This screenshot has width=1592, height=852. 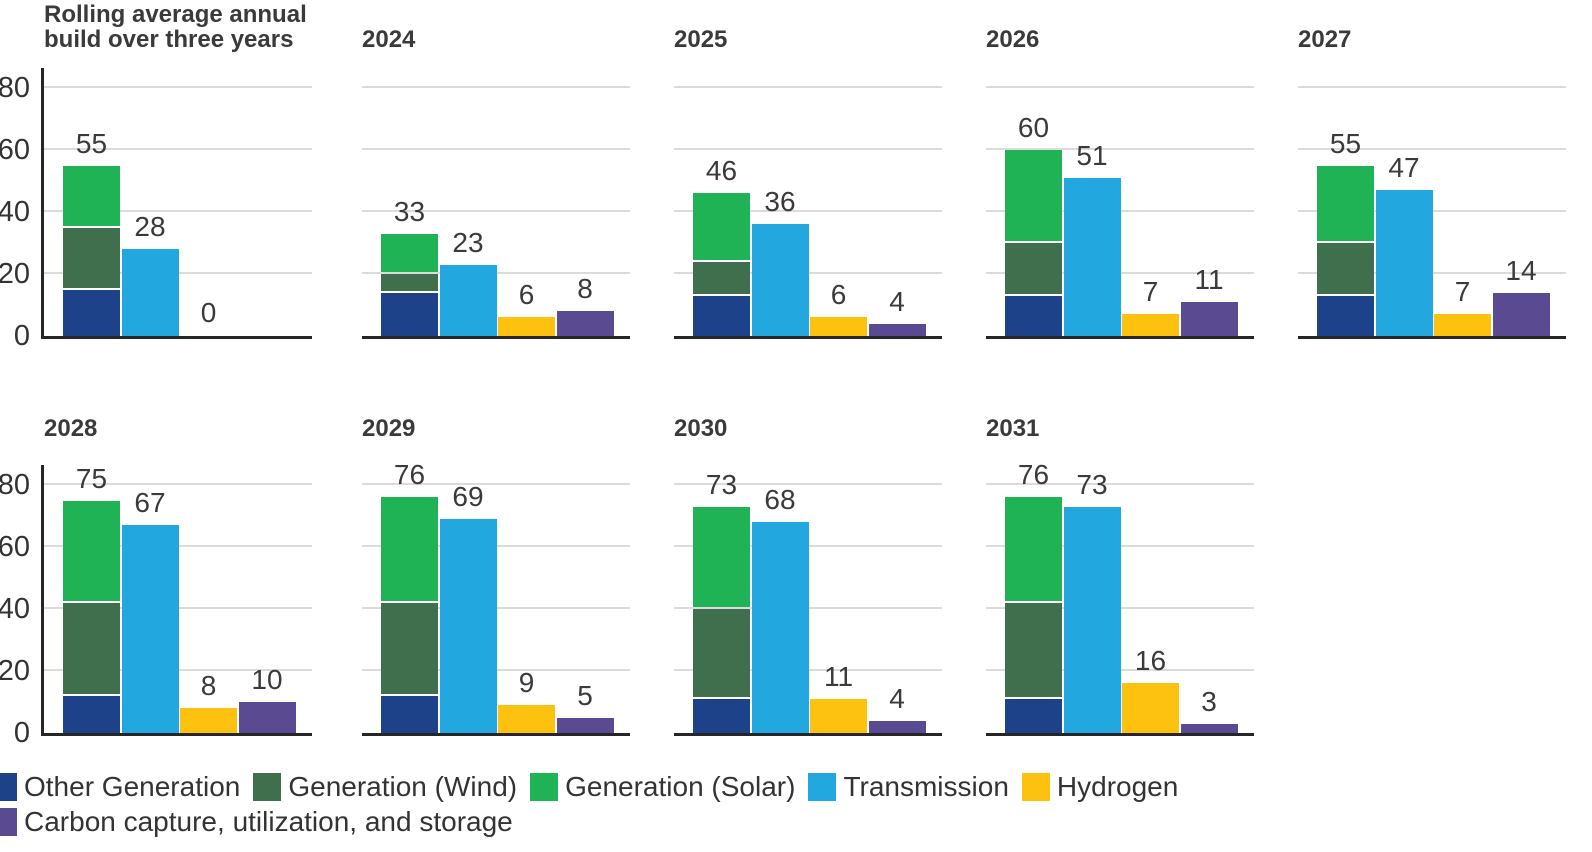 I want to click on value-label-stack: 60, so click(x=1033, y=127).